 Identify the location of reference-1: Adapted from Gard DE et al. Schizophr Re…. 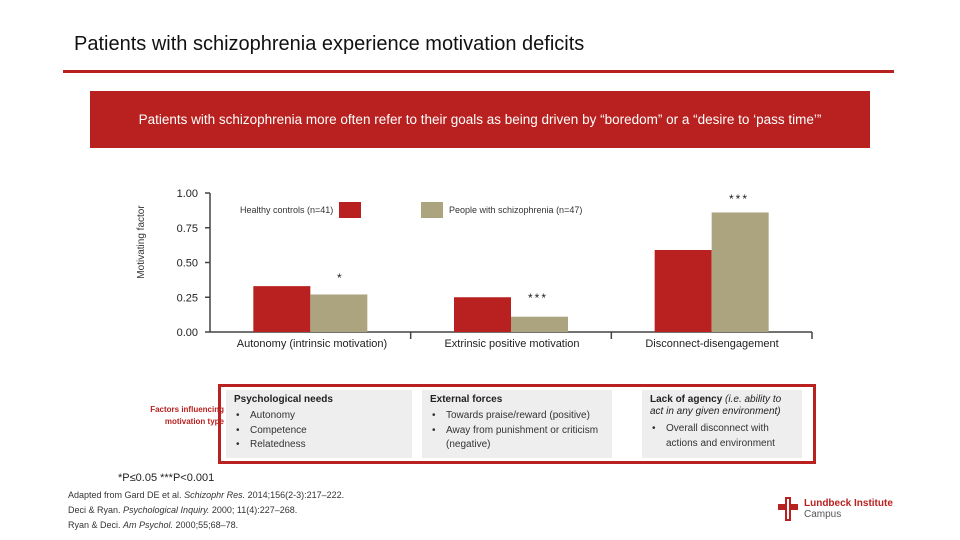
(206, 495).